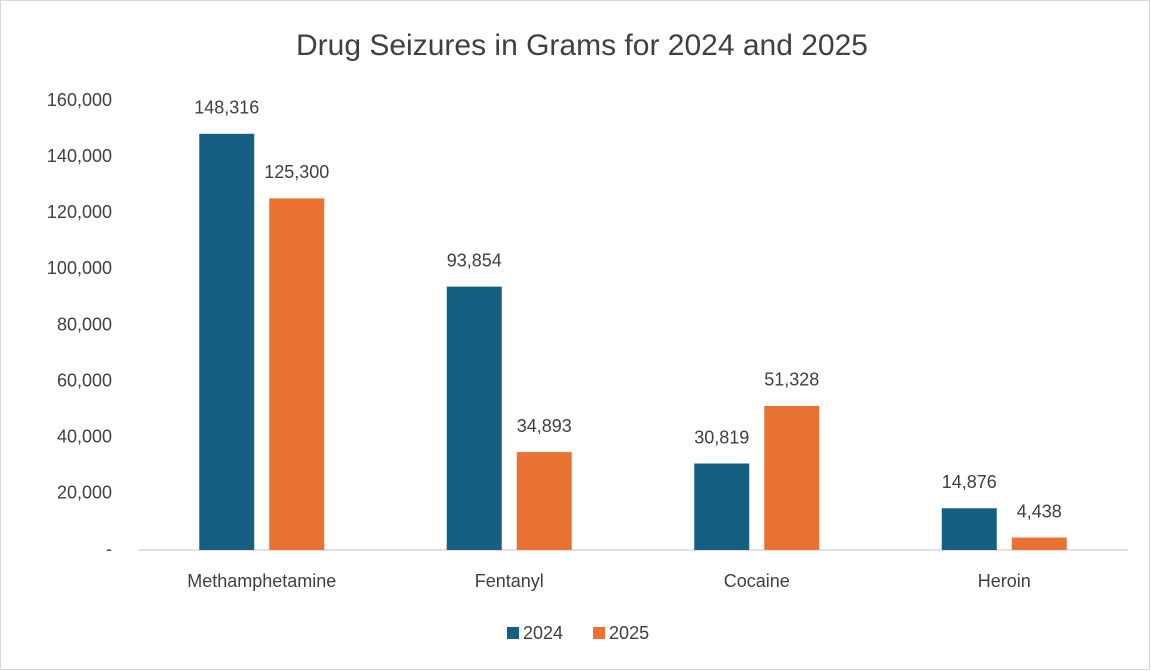 The image size is (1151, 671). Describe the element at coordinates (79, 156) in the screenshot. I see `y-tick-label: 140,000` at that location.